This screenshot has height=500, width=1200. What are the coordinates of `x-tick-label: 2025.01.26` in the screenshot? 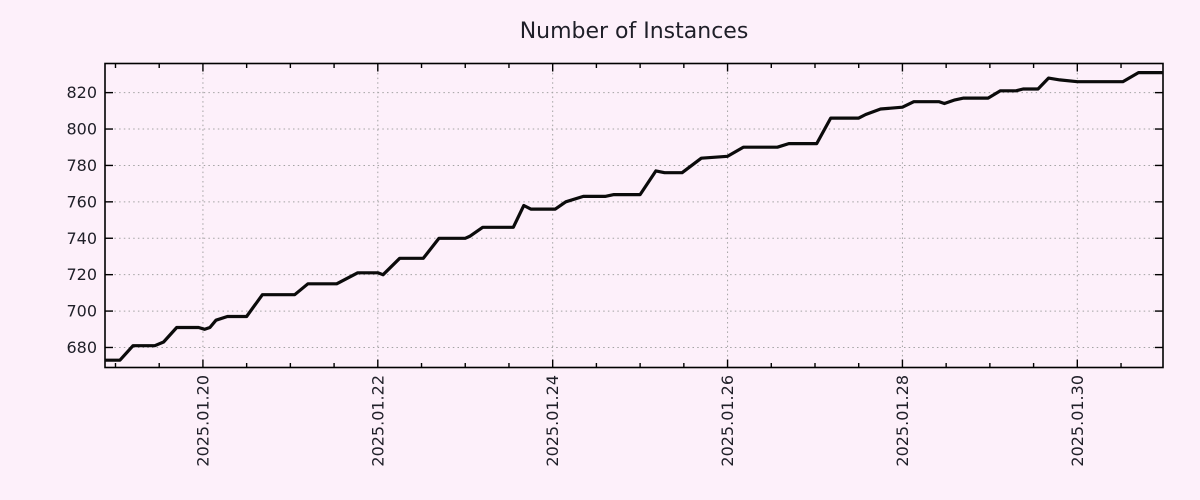 It's located at (727, 421).